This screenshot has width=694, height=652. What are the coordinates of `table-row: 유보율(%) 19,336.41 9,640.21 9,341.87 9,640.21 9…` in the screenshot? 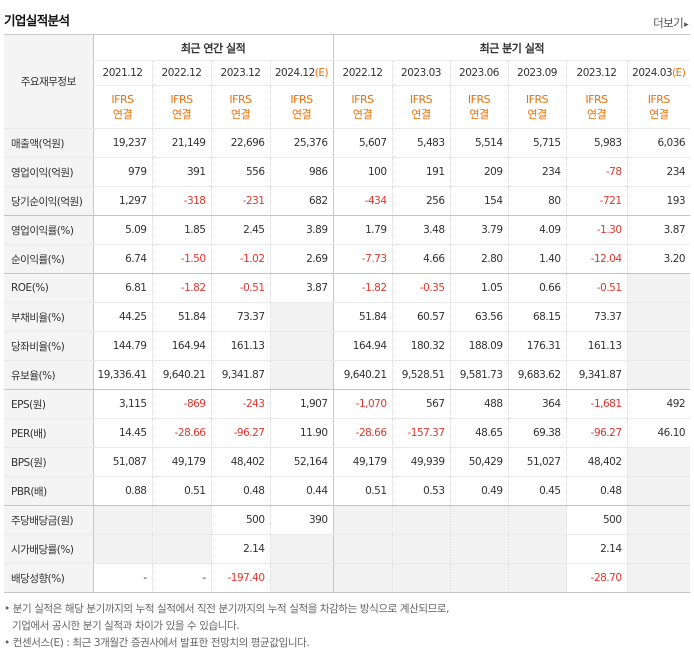 It's located at (347, 375).